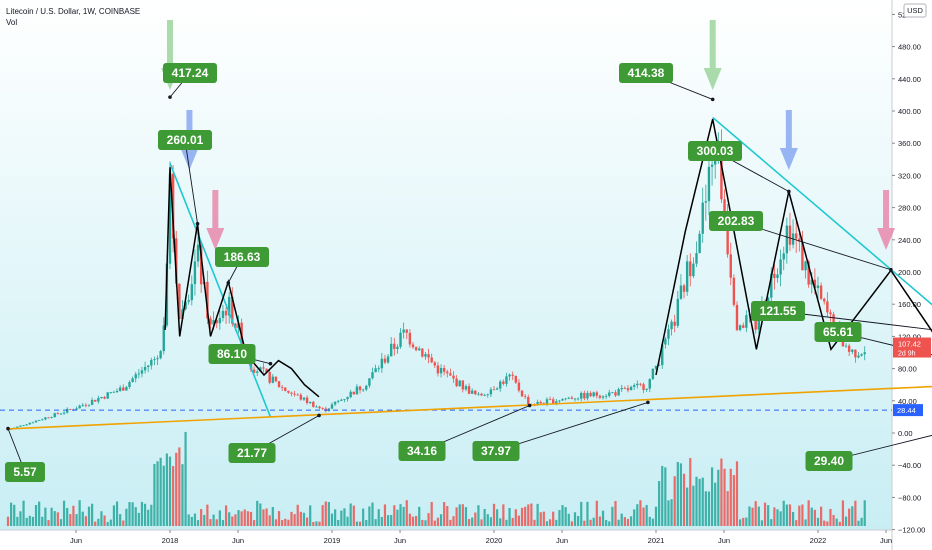 The height and width of the screenshot is (550, 932). Describe the element at coordinates (332, 540) in the screenshot. I see `x-tick-label: 2019` at that location.